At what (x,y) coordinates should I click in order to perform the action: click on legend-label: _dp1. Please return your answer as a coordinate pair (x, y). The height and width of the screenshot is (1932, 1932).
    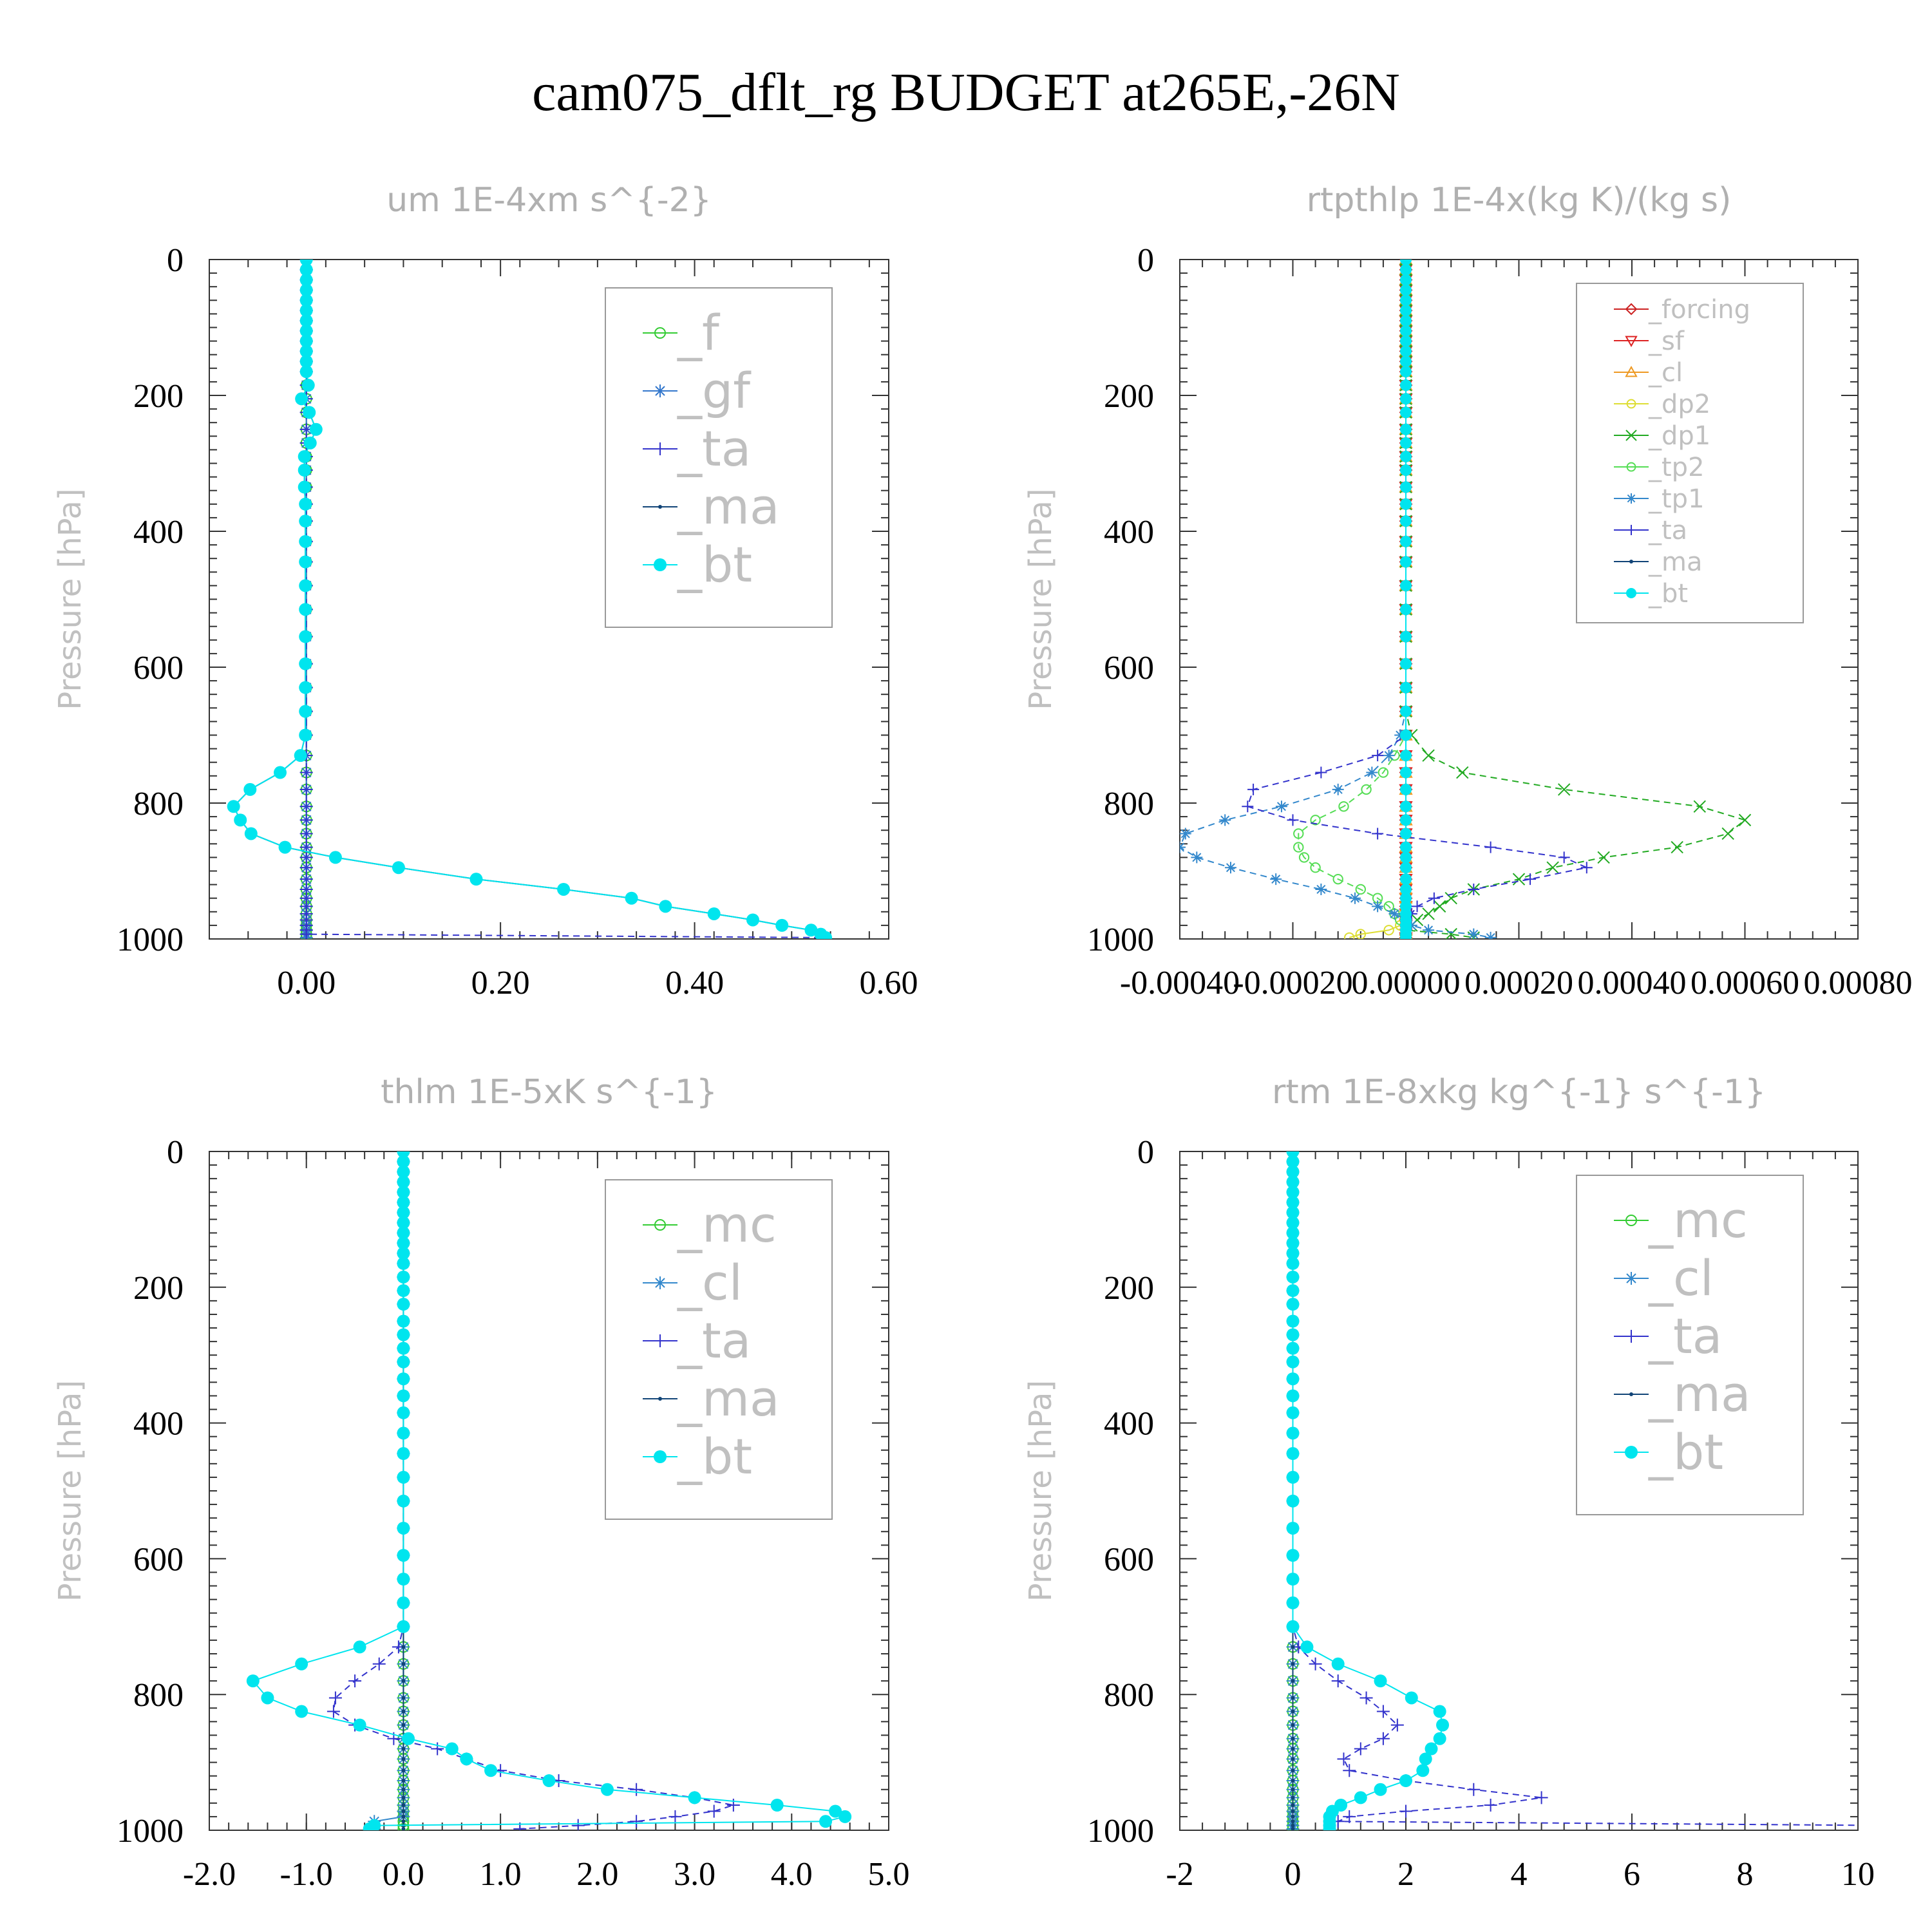
    Looking at the image, I should click on (1679, 436).